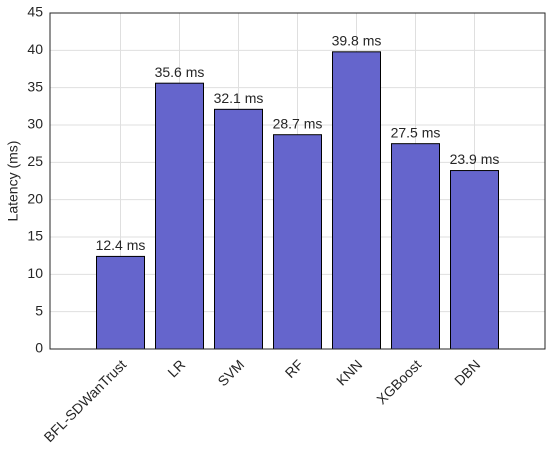 The width and height of the screenshot is (550, 455). I want to click on y-tick-label: 15, so click(35, 236).